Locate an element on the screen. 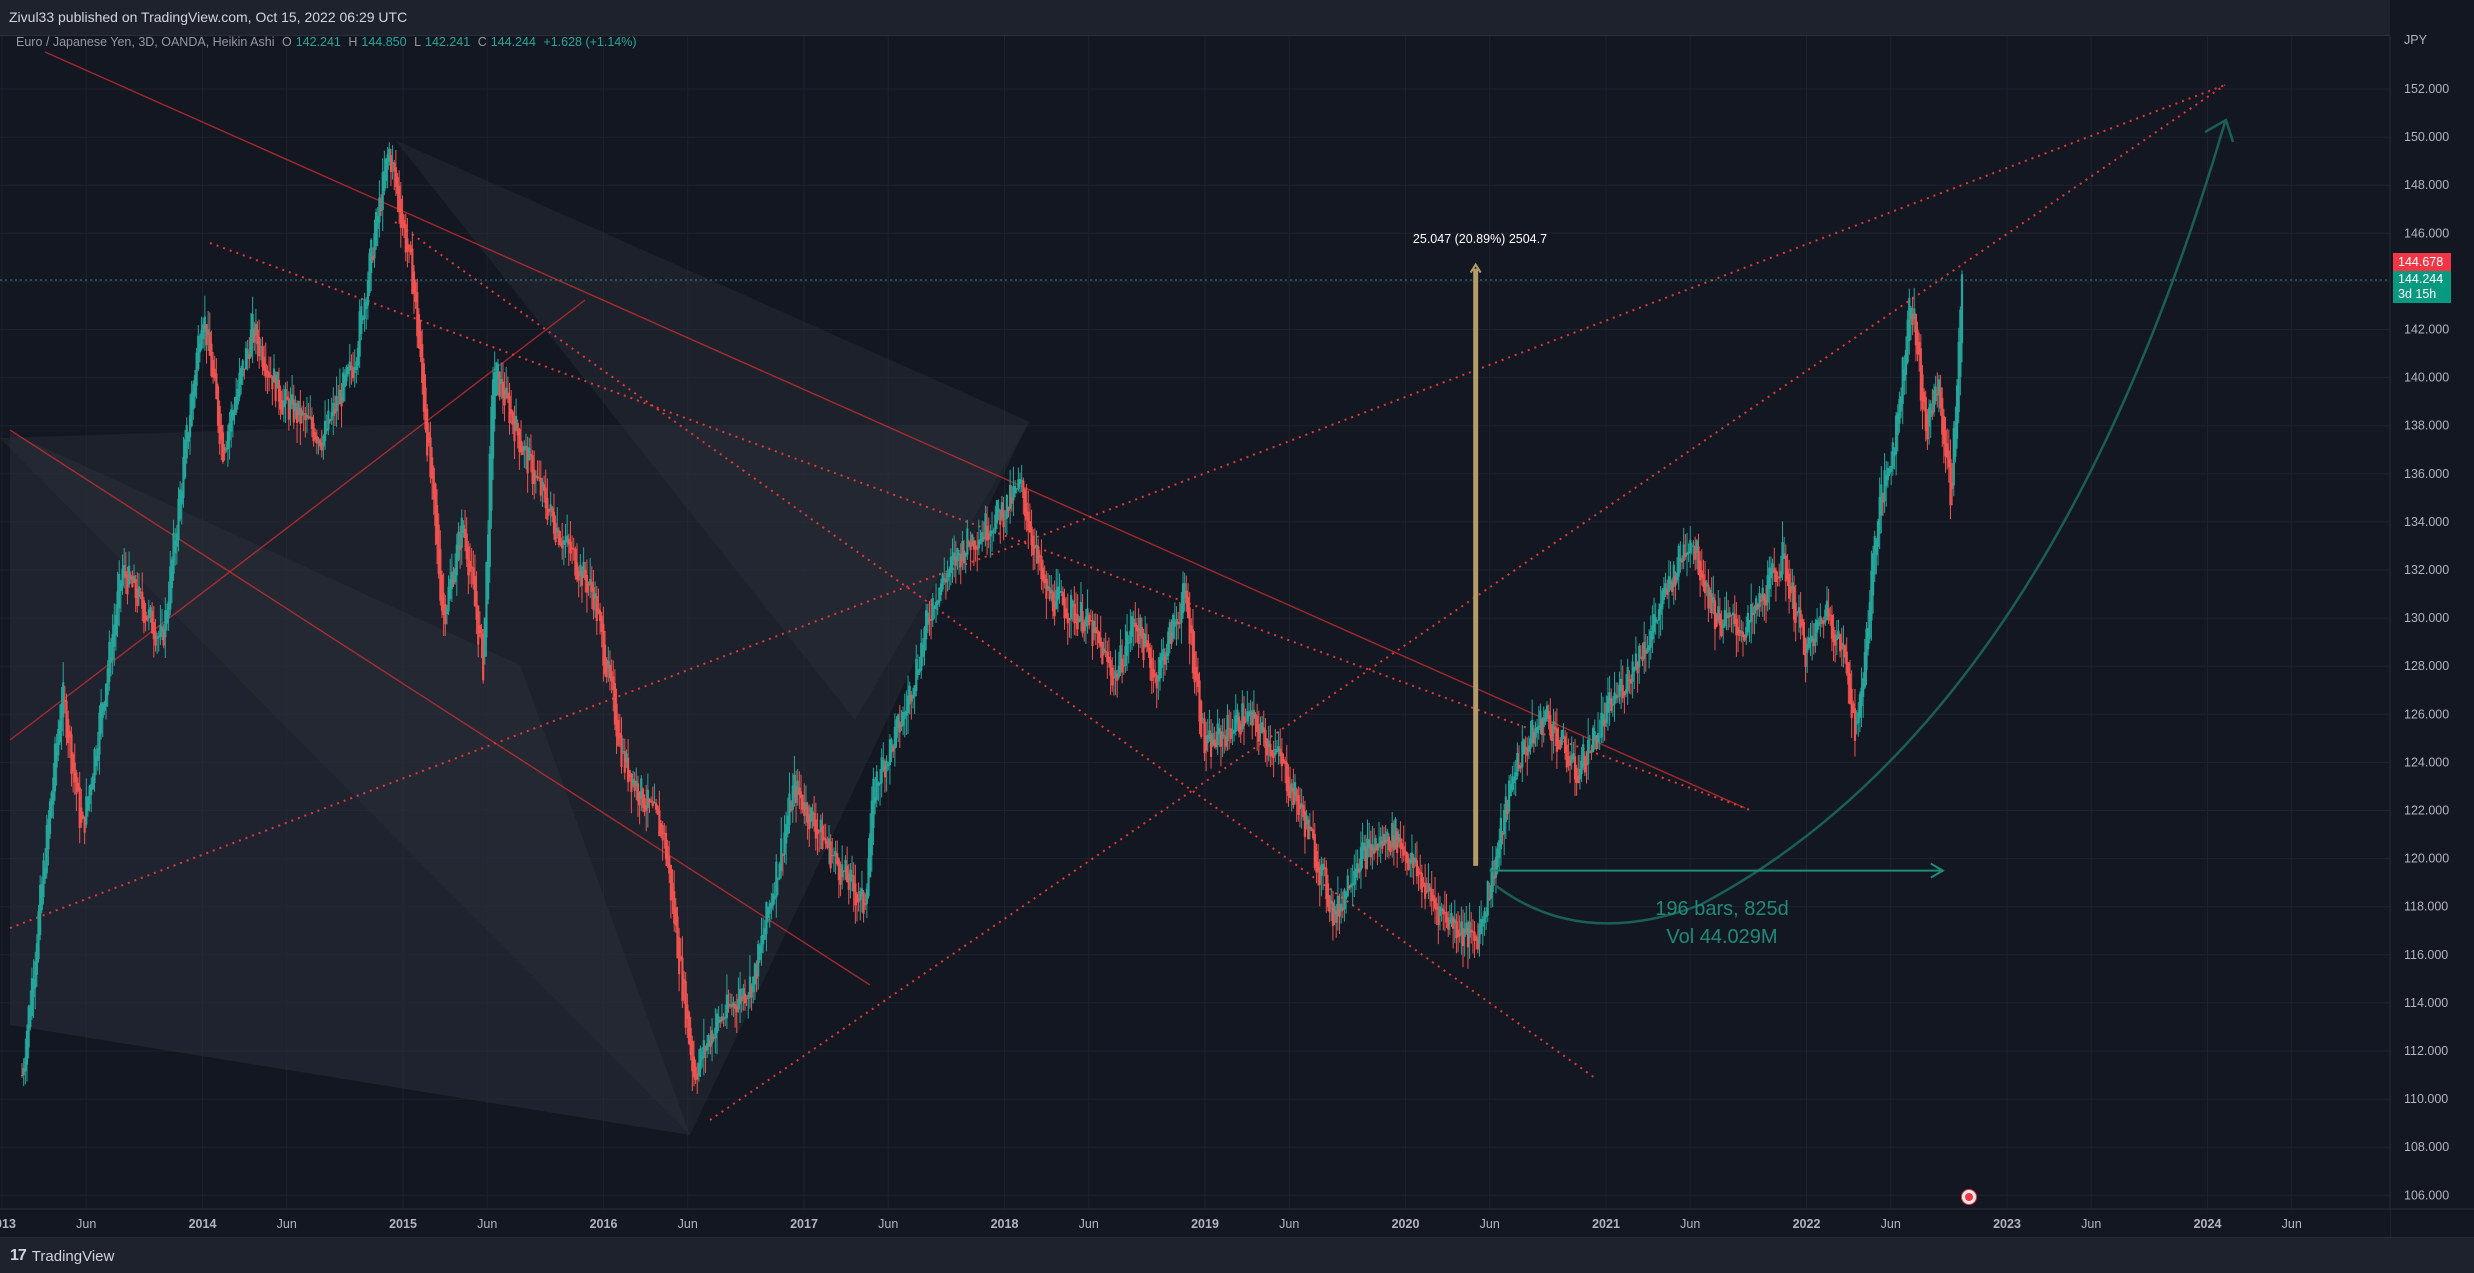  tradingview-brand: 17 TradingView is located at coordinates (62, 1256).